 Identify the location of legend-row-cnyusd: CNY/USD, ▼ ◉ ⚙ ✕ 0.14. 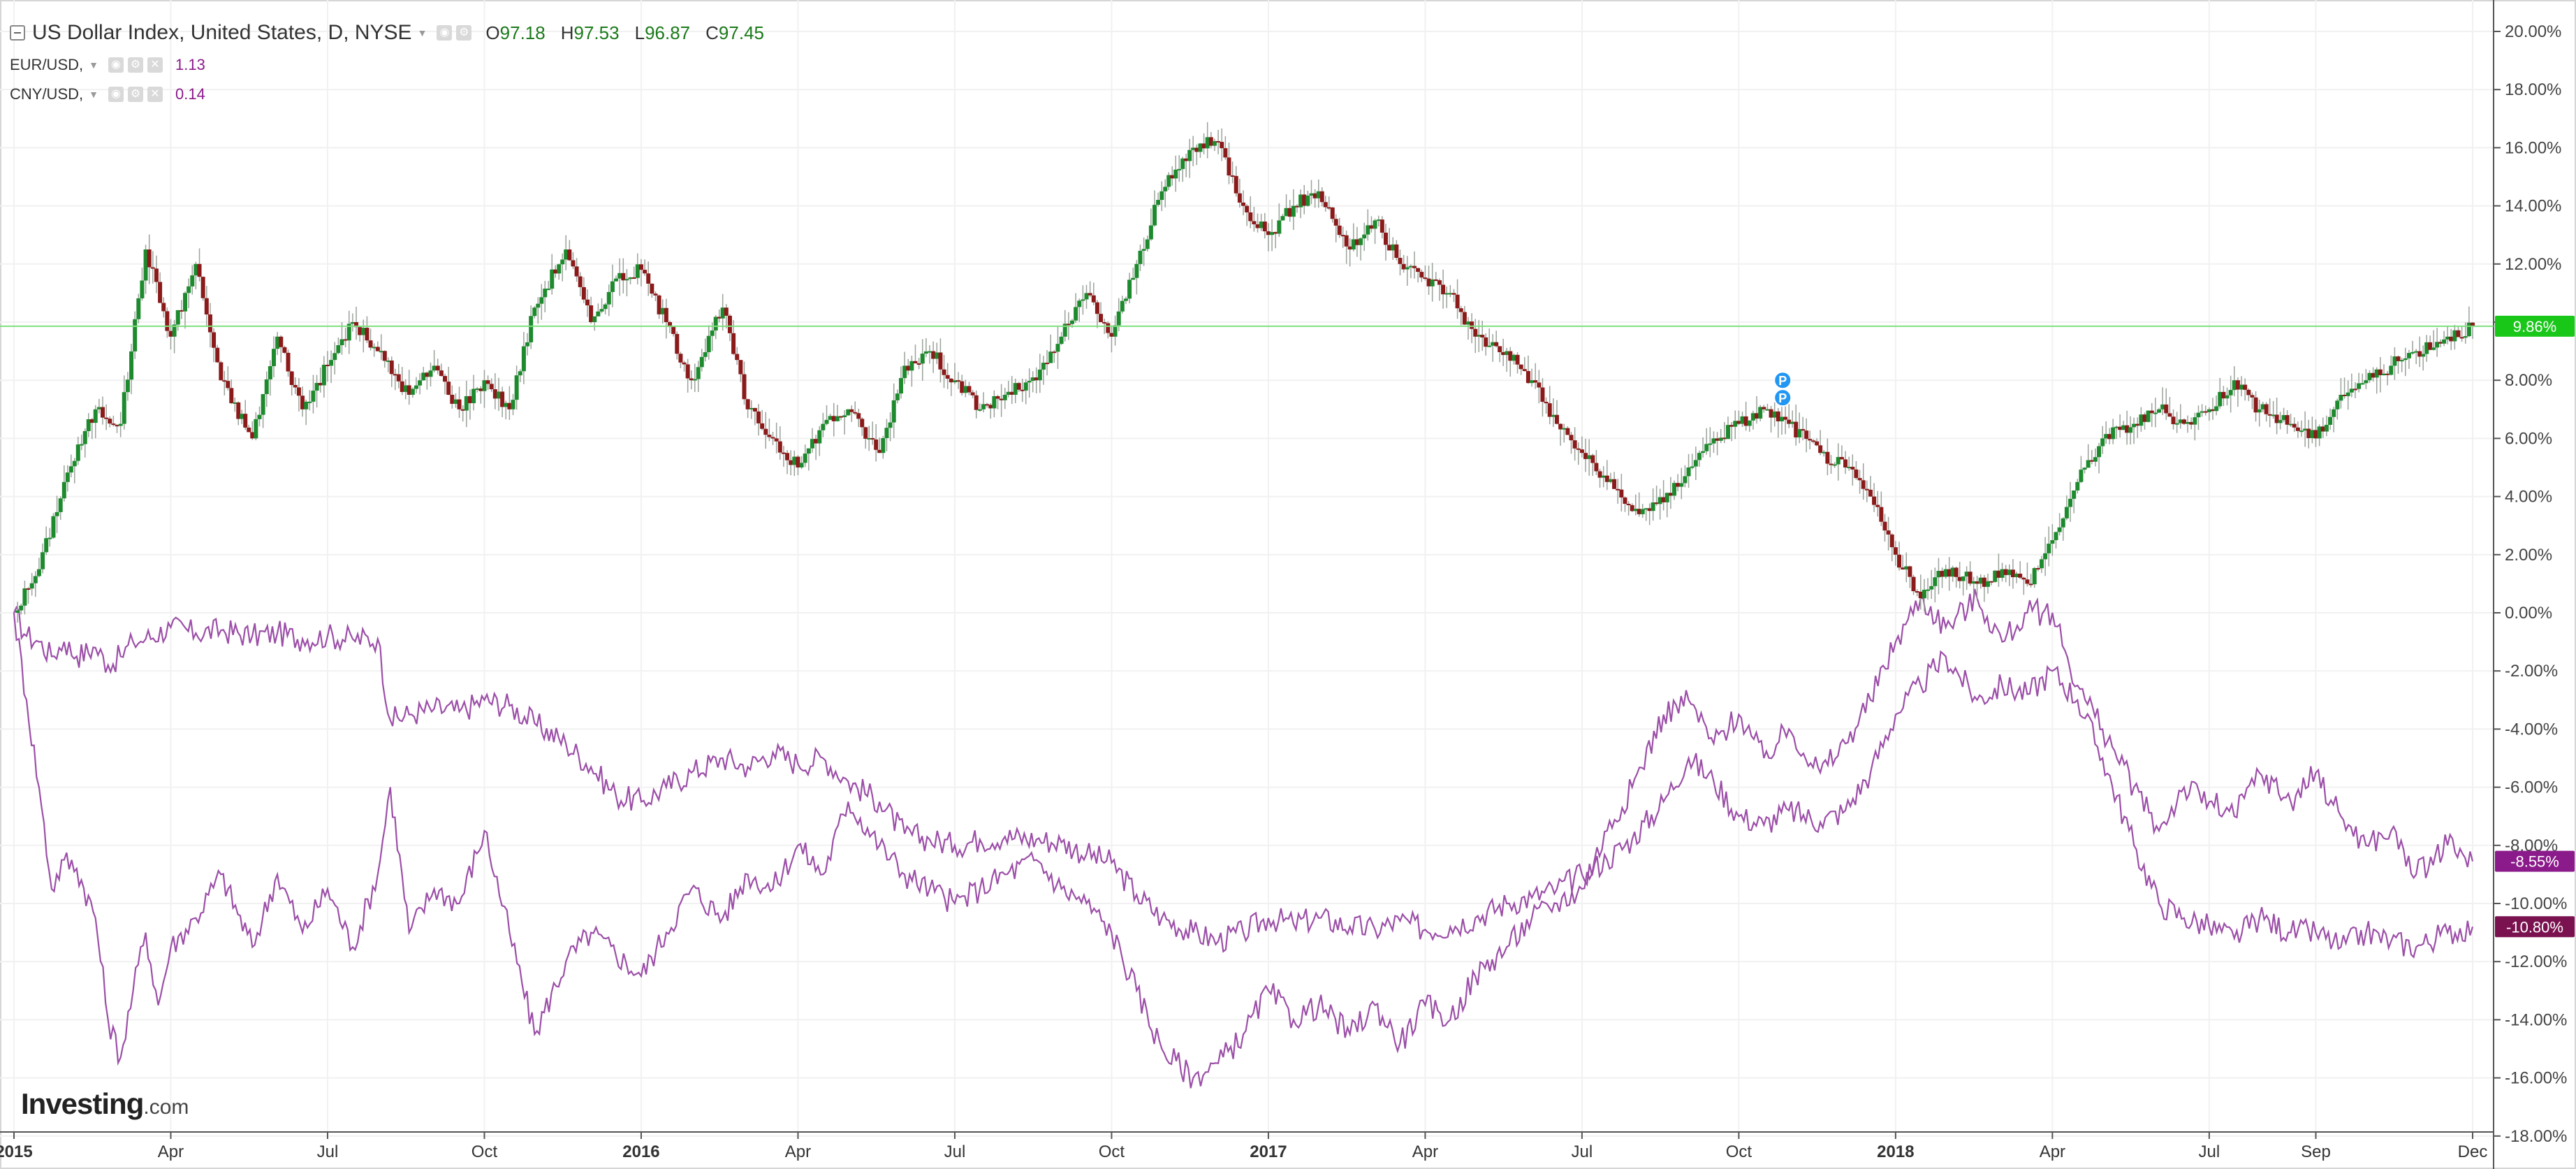
(387, 94).